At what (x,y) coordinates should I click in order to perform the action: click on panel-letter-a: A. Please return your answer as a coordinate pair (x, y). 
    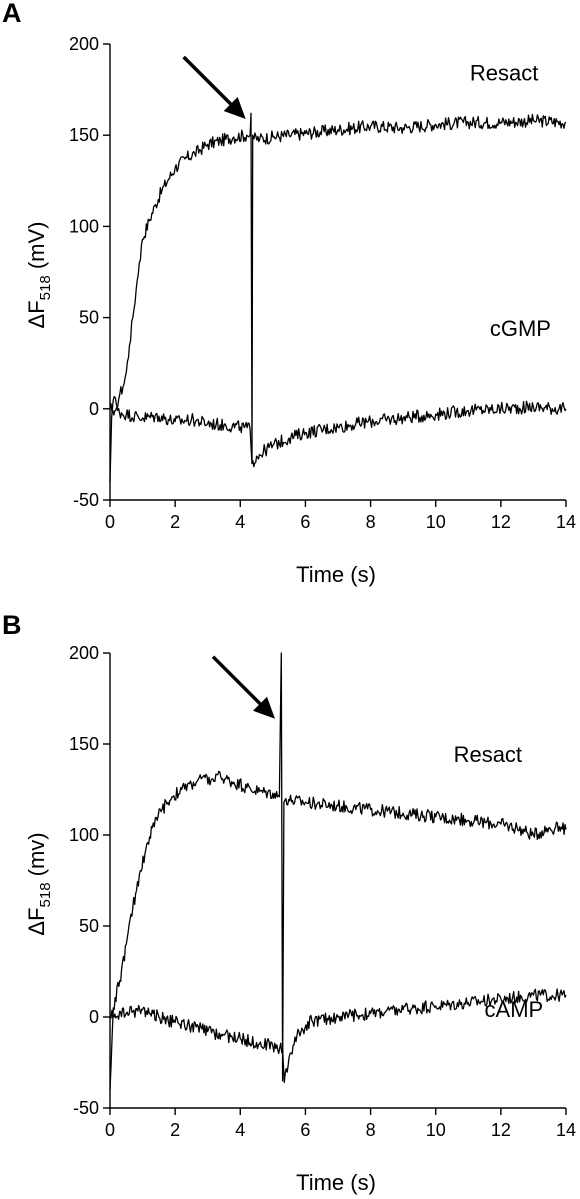
    Looking at the image, I should click on (12, 14).